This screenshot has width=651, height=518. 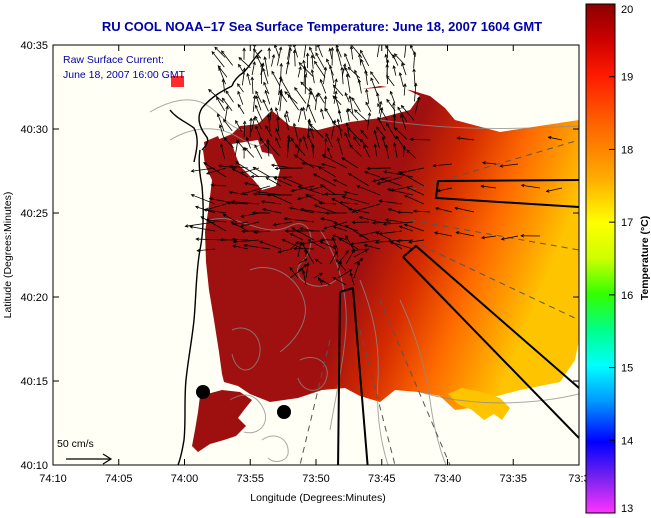 What do you see at coordinates (627, 150) in the screenshot?
I see `colorbar-tick-label: 18` at bounding box center [627, 150].